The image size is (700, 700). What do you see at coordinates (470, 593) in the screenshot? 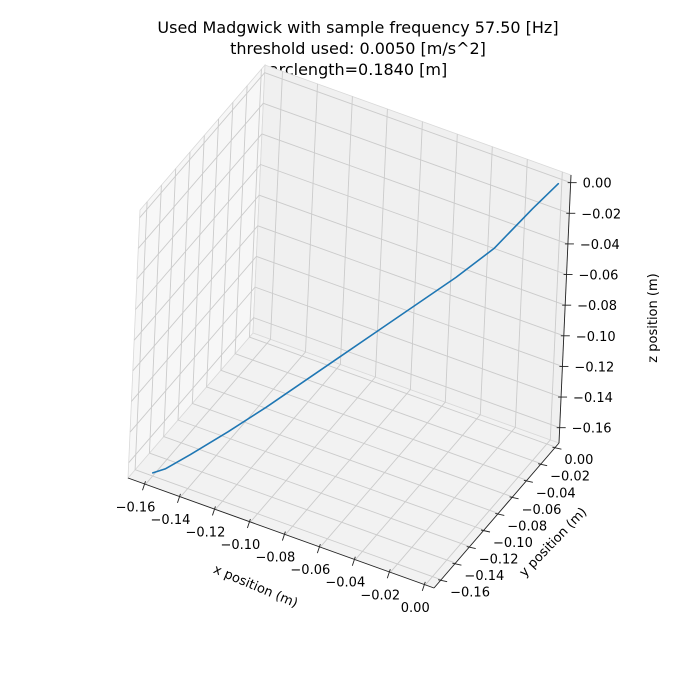
I see `y-tick-label: −0.16` at bounding box center [470, 593].